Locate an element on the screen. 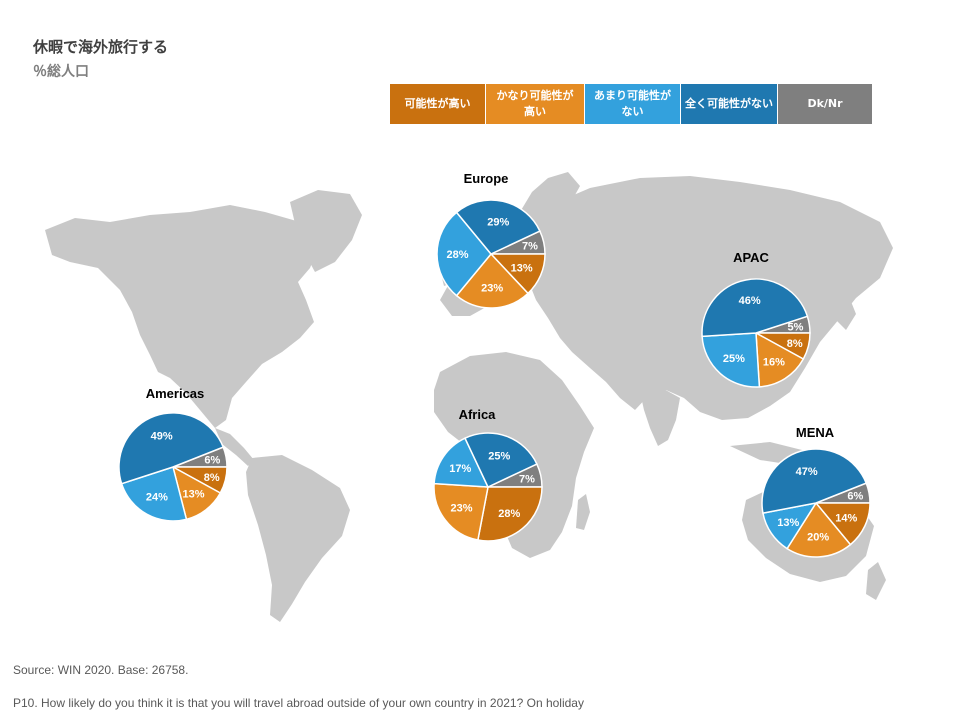 The height and width of the screenshot is (720, 960). legend-item-likely: 可能性が高い is located at coordinates (437, 104).